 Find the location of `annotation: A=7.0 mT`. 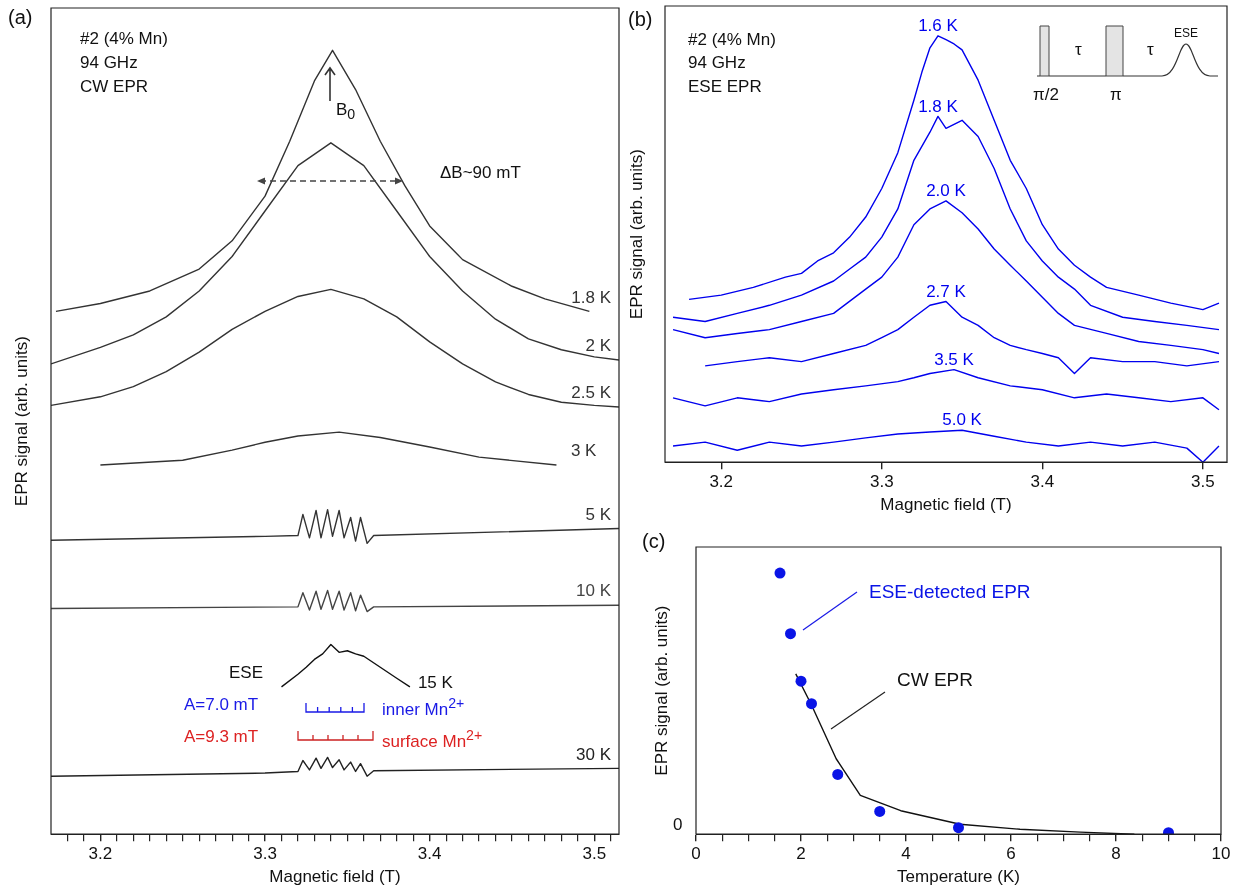

annotation: A=7.0 mT is located at coordinates (221, 705).